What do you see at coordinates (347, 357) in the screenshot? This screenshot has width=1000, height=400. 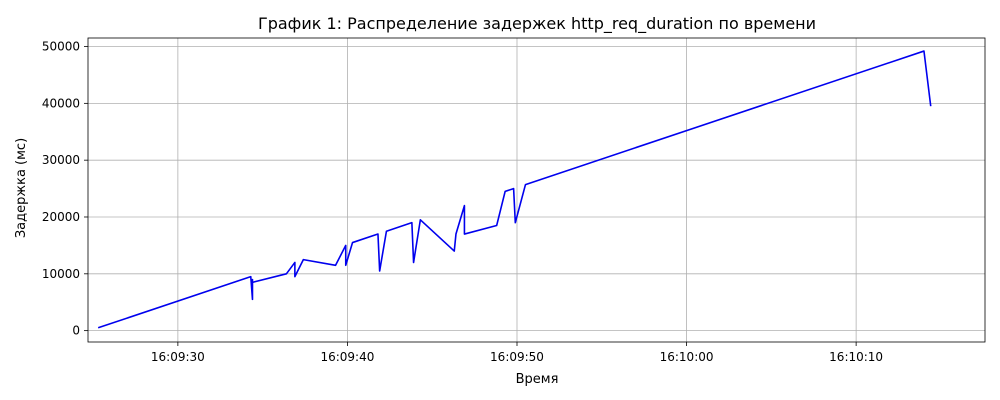 I see `x-tick-label: 16:09:40` at bounding box center [347, 357].